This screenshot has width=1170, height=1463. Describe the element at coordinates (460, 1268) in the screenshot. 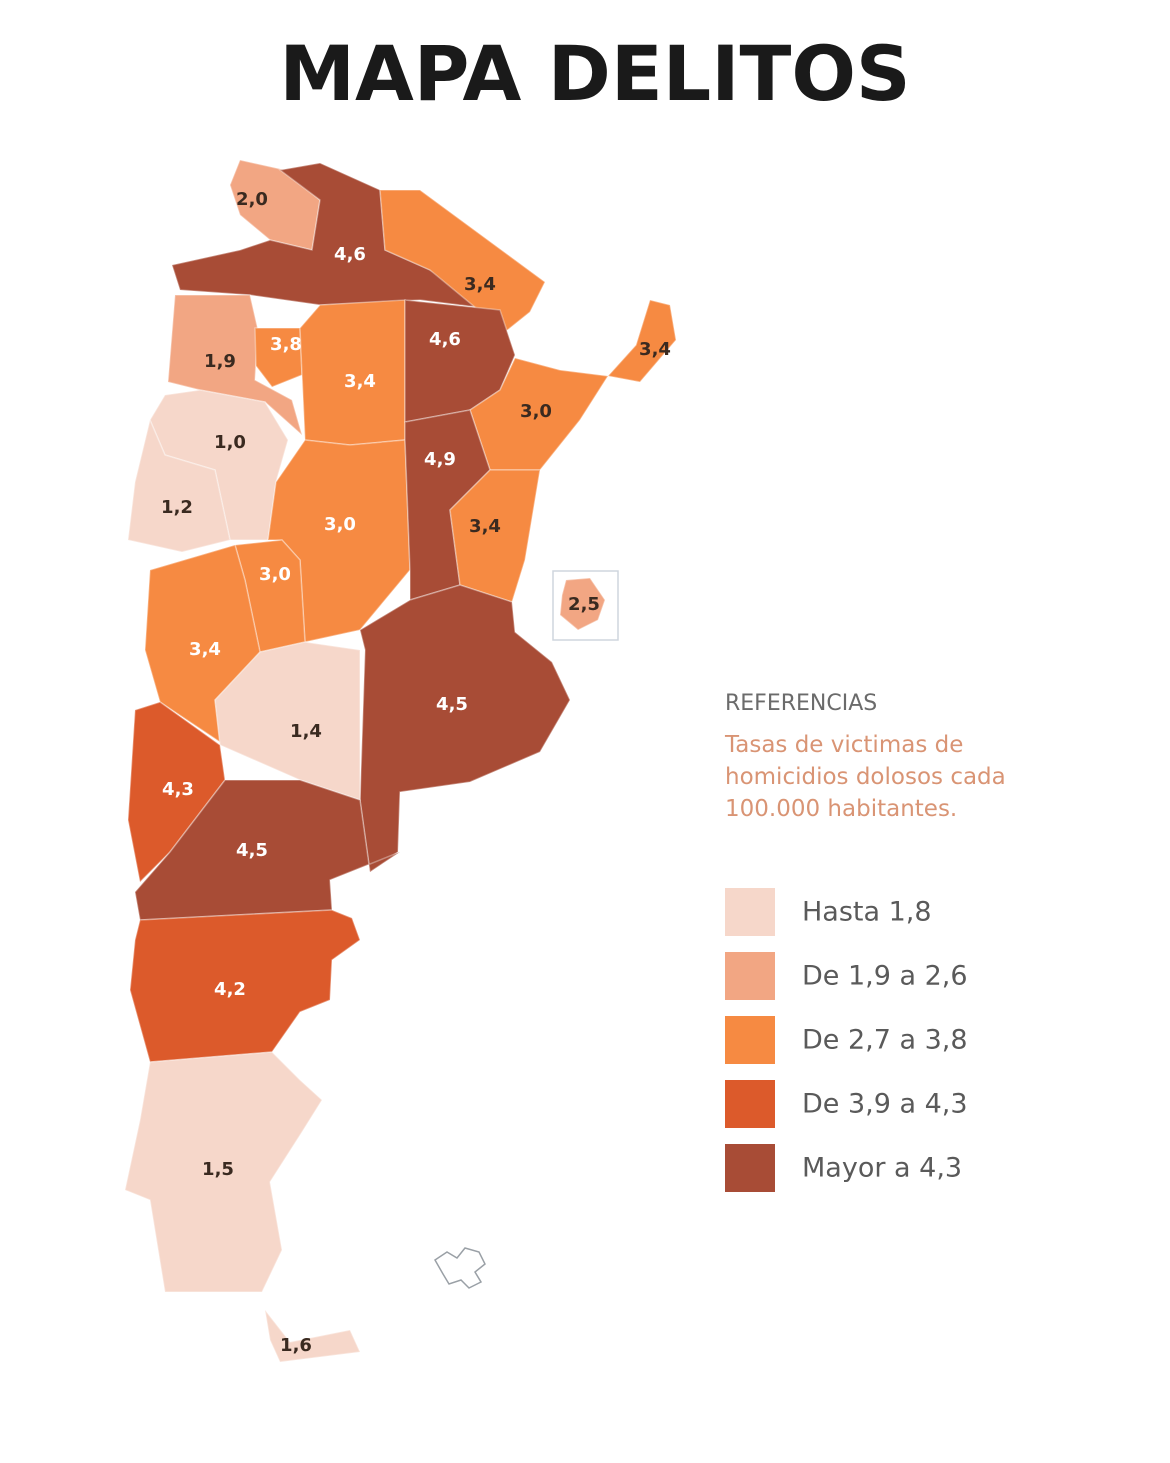

I see `islands` at that location.